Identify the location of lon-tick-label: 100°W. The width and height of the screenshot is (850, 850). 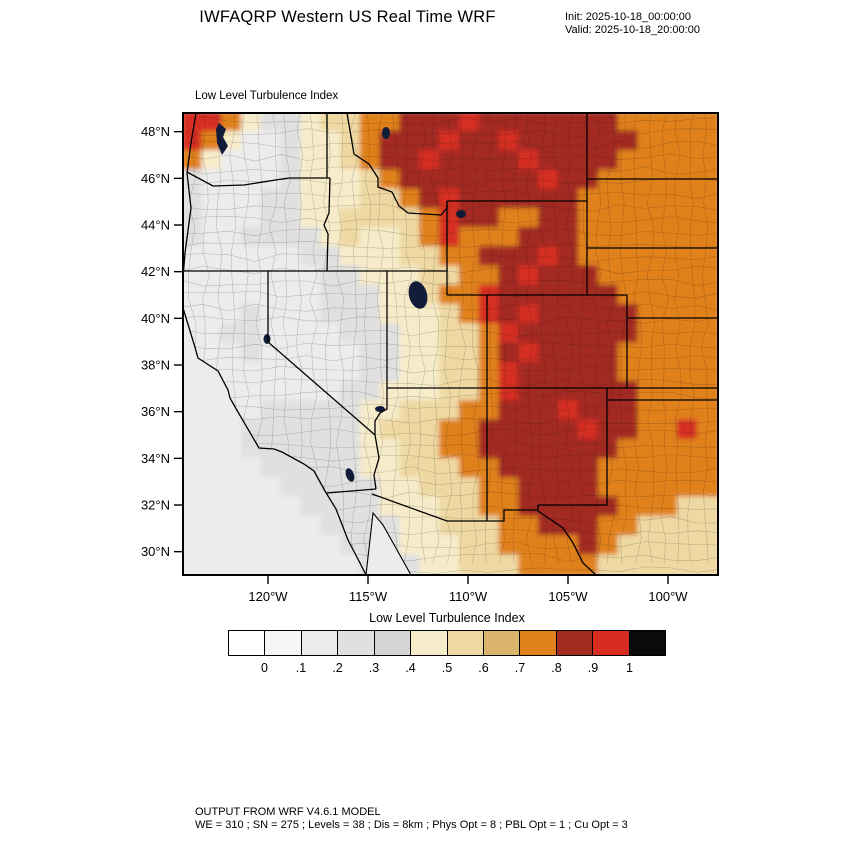
(668, 596).